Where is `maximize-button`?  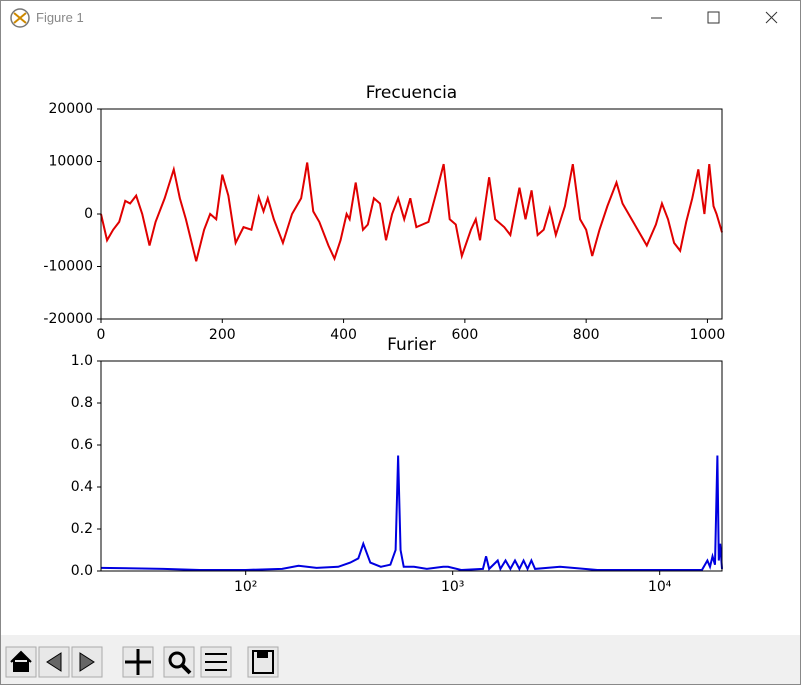
maximize-button is located at coordinates (713, 17).